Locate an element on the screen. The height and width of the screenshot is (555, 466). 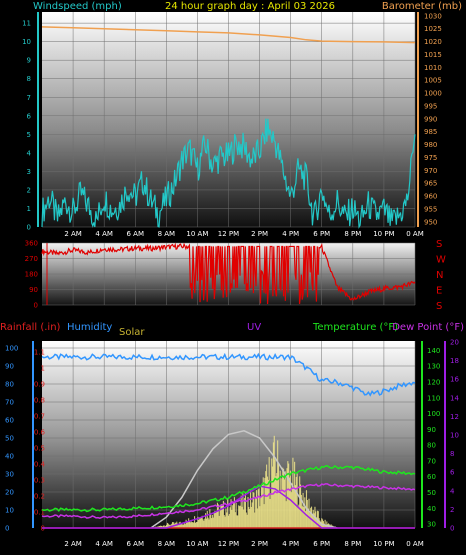
rainfall-tick-label: 1 is located at coordinates (43, 369).